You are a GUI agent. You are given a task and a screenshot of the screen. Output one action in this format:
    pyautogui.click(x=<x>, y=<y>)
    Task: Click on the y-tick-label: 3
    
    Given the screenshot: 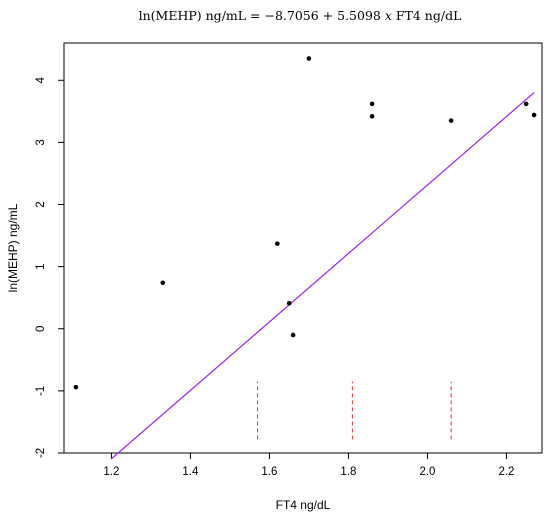 What is the action you would take?
    pyautogui.click(x=41, y=142)
    